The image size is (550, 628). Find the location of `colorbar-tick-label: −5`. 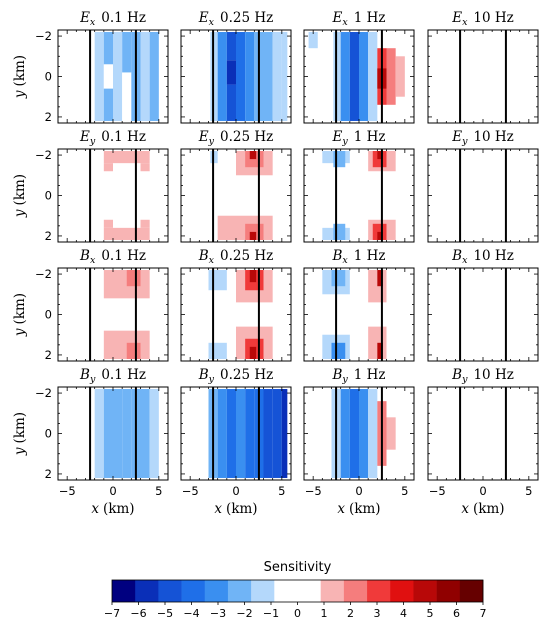

colorbar-tick-label: −5 is located at coordinates (165, 613).